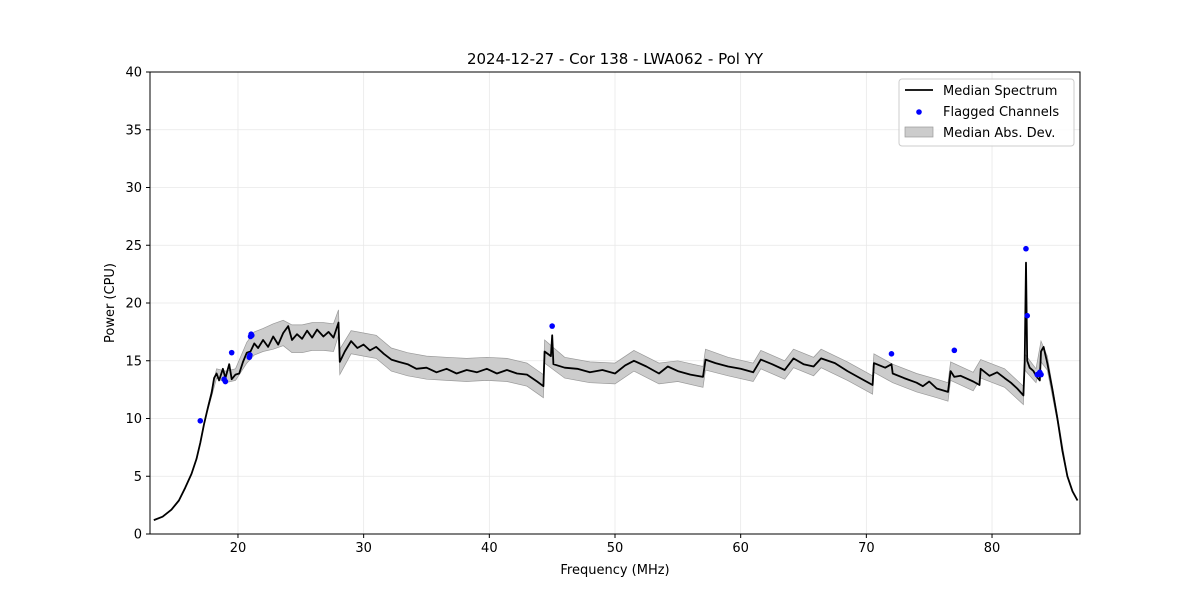  I want to click on x-axis-label: Frequency (MHz), so click(614, 570).